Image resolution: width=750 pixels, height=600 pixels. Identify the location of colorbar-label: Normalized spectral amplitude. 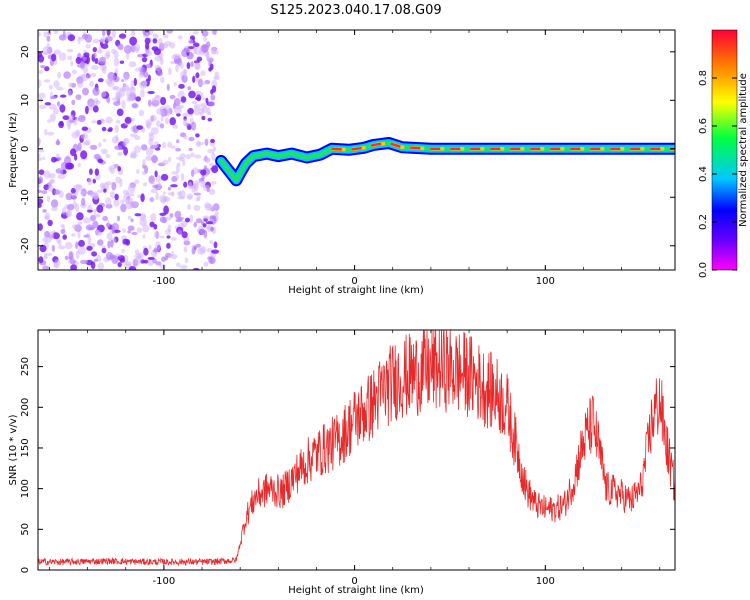
(743, 150).